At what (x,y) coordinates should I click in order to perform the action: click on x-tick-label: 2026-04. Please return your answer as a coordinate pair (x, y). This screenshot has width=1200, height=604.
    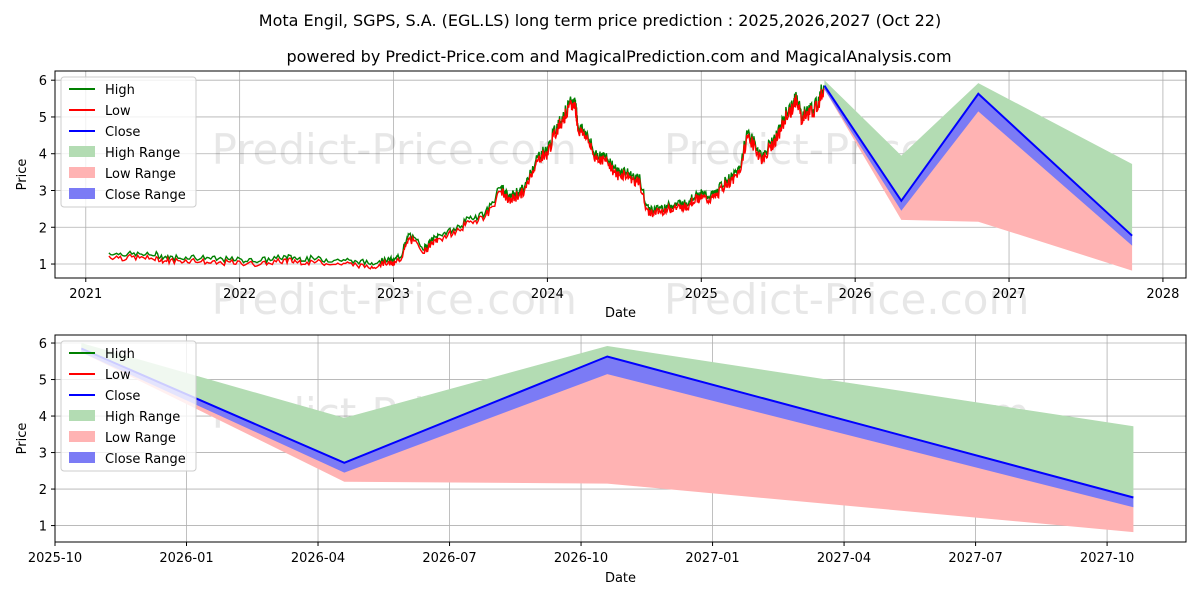
    Looking at the image, I should click on (318, 558).